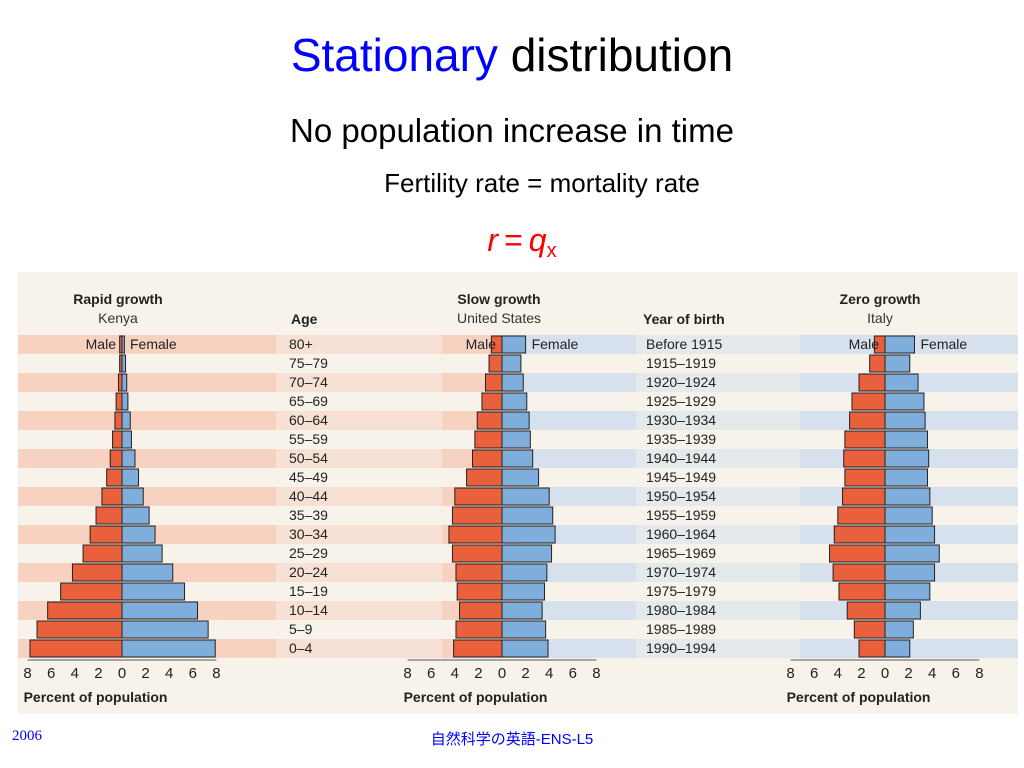 The height and width of the screenshot is (768, 1024). Describe the element at coordinates (622, 55) in the screenshot. I see `slide-title-rest: distribution` at that location.